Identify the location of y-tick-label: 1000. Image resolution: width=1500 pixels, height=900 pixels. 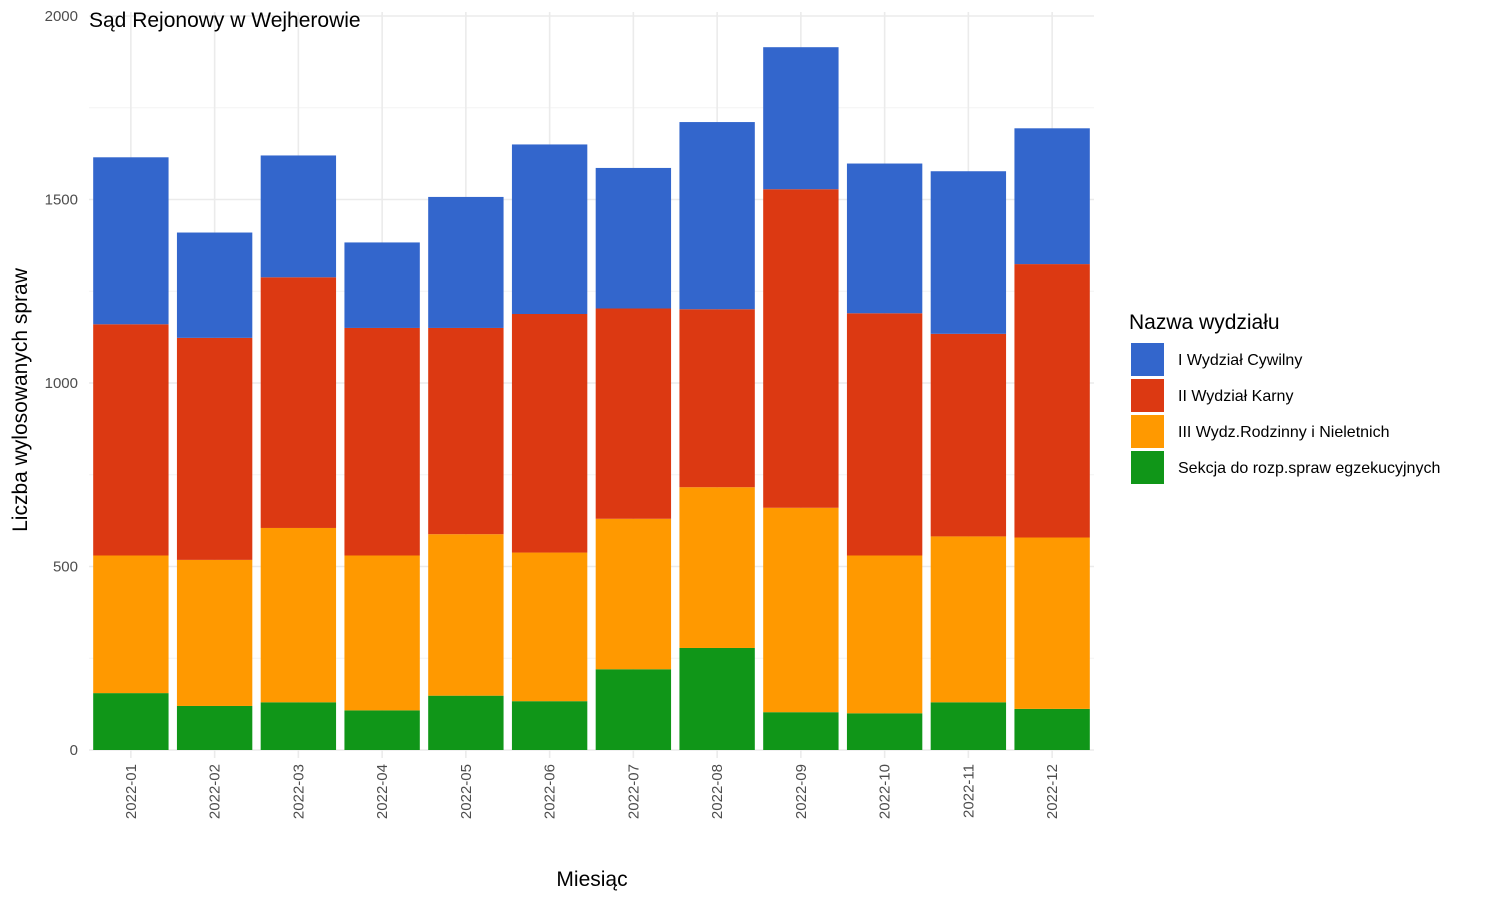
(61, 383).